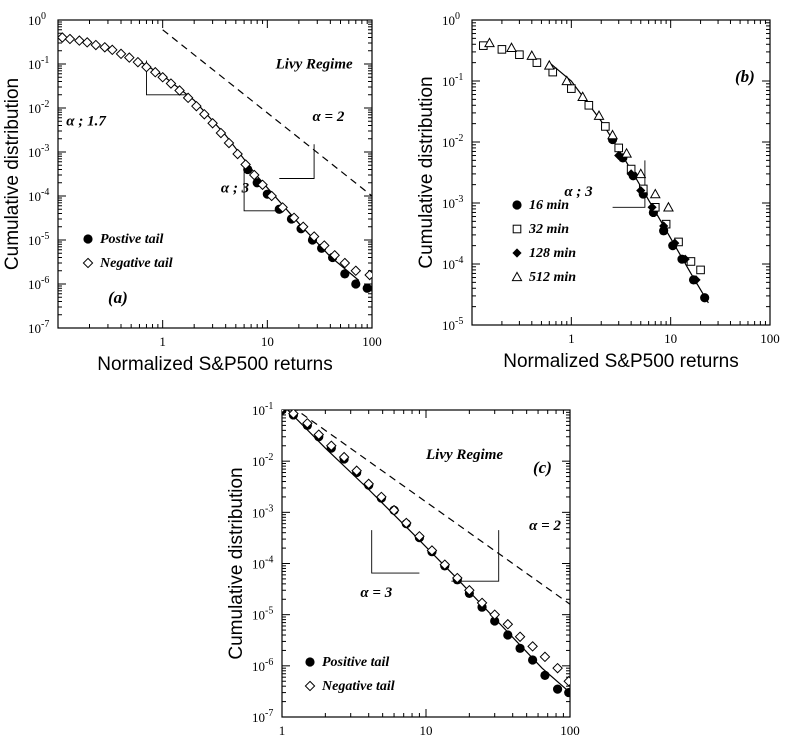 This screenshot has height=745, width=786. What do you see at coordinates (262, 716) in the screenshot?
I see `y-tick-label: 10⁻⁷` at bounding box center [262, 716].